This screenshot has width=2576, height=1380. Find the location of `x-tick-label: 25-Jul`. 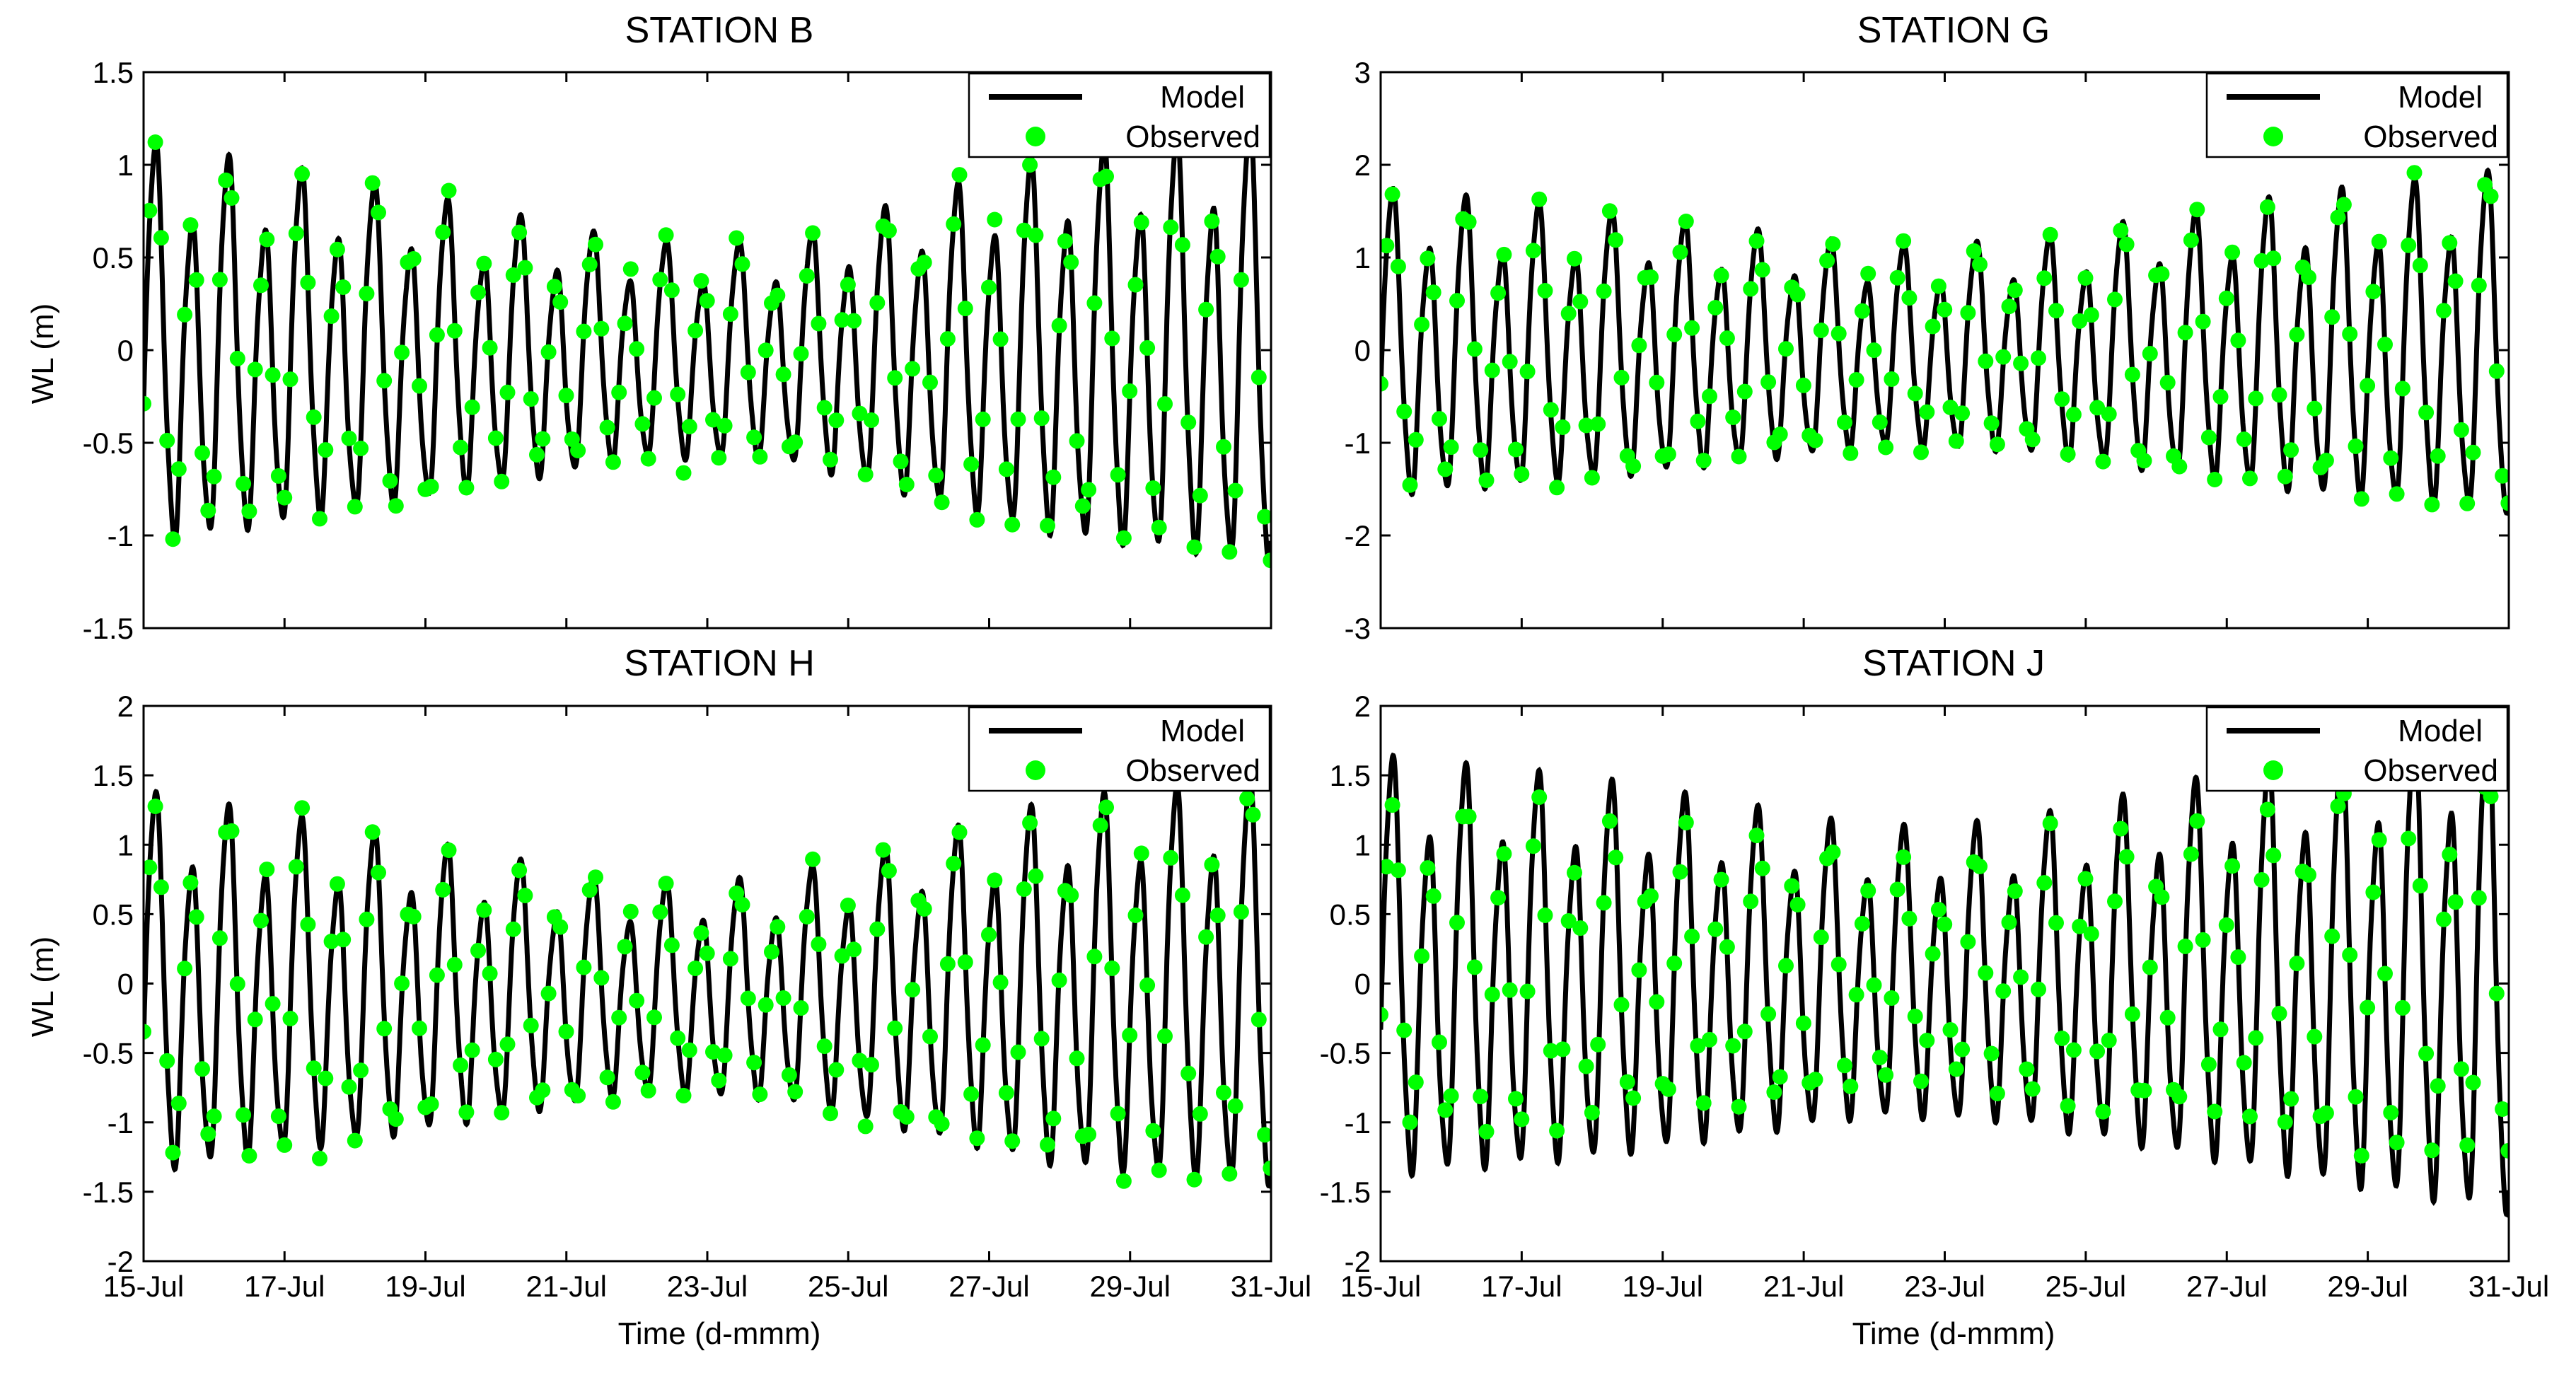

x-tick-label: 25-Jul is located at coordinates (2086, 1286).